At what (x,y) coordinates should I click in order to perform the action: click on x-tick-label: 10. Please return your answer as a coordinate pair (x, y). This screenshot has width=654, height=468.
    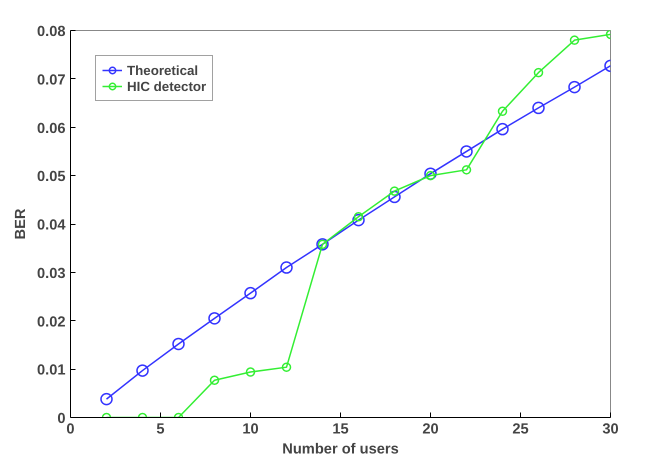
    Looking at the image, I should click on (250, 430).